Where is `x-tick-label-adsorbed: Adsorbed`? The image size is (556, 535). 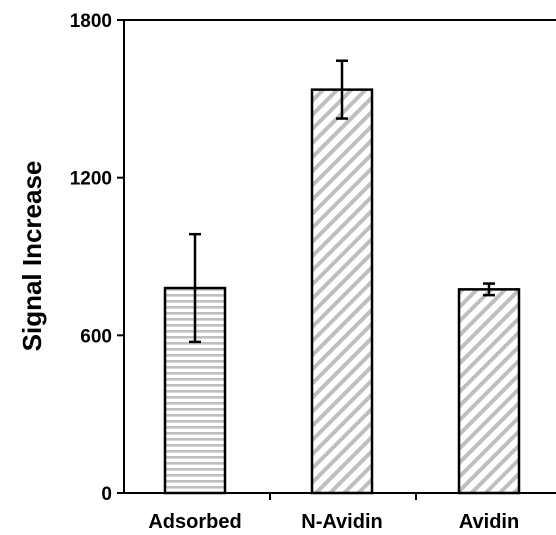
x-tick-label-adsorbed: Adsorbed is located at coordinates (194, 522).